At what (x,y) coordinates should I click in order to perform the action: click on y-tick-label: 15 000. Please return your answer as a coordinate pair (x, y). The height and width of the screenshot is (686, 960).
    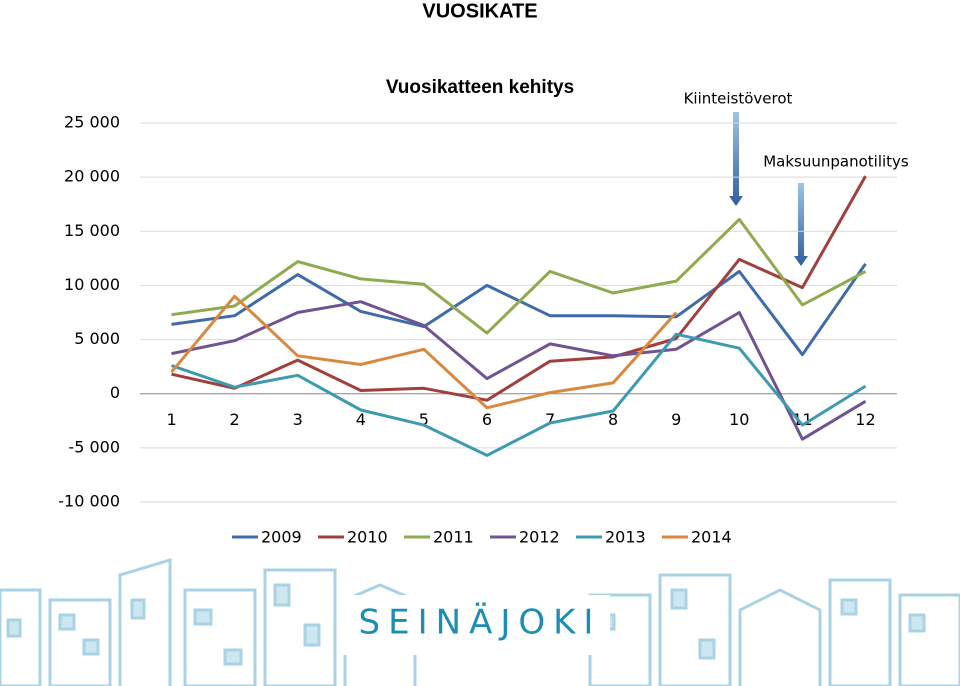
    Looking at the image, I should click on (92, 230).